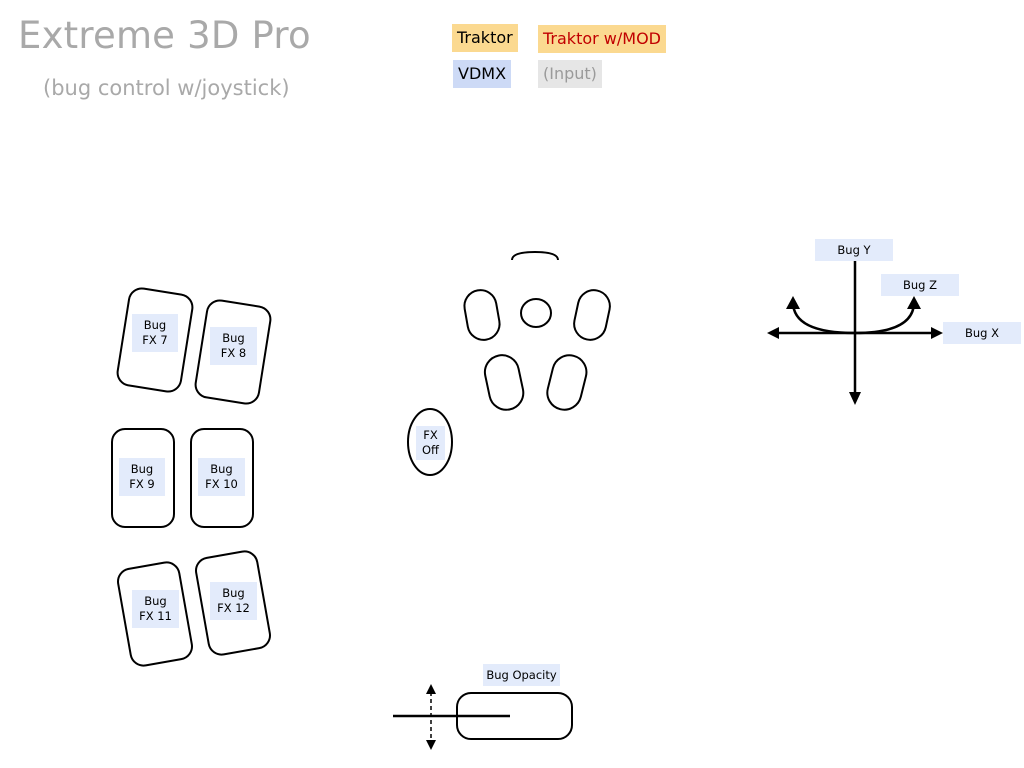 This screenshot has height=768, width=1024. What do you see at coordinates (914, 302) in the screenshot?
I see `arrow-z-right-icon` at bounding box center [914, 302].